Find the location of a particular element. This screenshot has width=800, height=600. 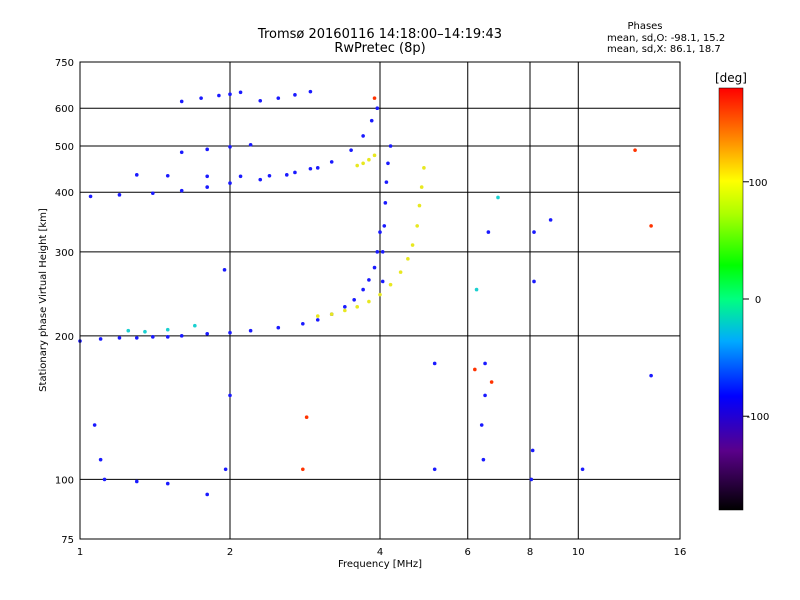

x-axis-ticks: 1 2 4 6 8 10 16 is located at coordinates (382, 552).